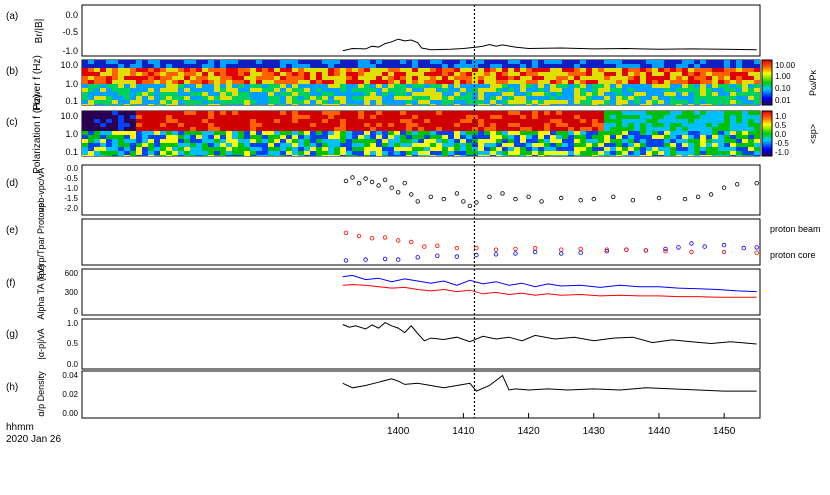 The width and height of the screenshot is (830, 495). I want to click on panel-a-series-line, so click(549, 45).